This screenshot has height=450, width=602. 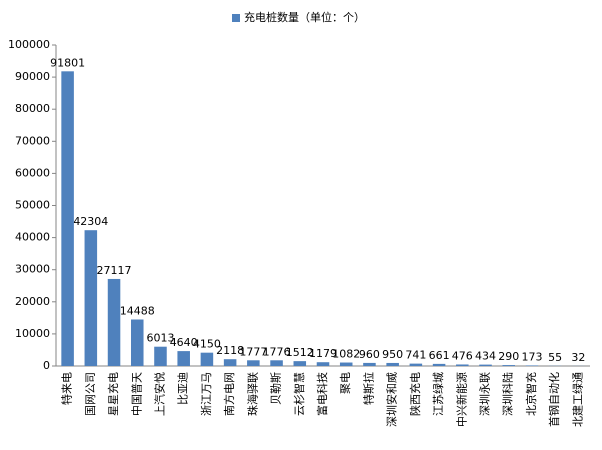 I want to click on value-label: 14488, so click(x=137, y=310).